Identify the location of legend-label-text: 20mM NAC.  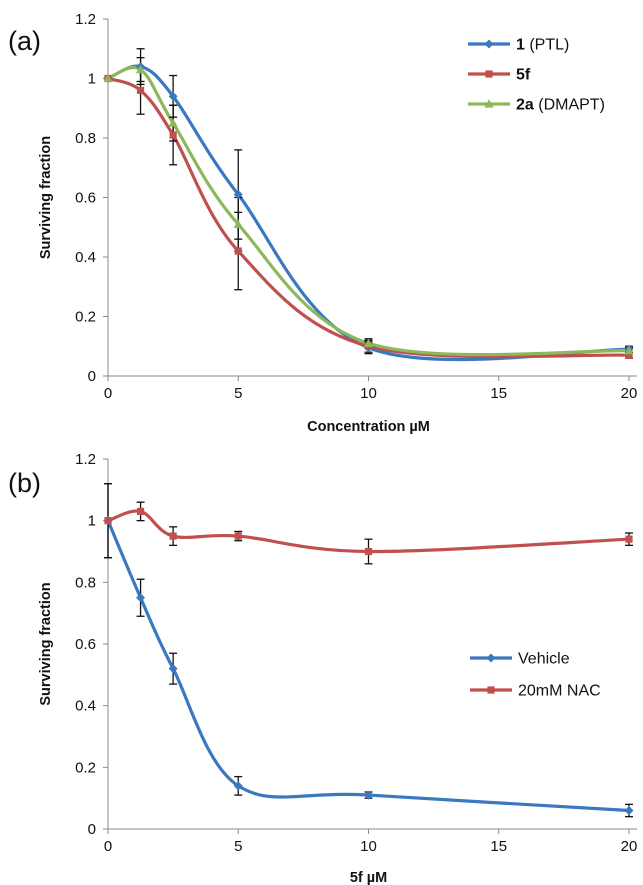
(559, 691).